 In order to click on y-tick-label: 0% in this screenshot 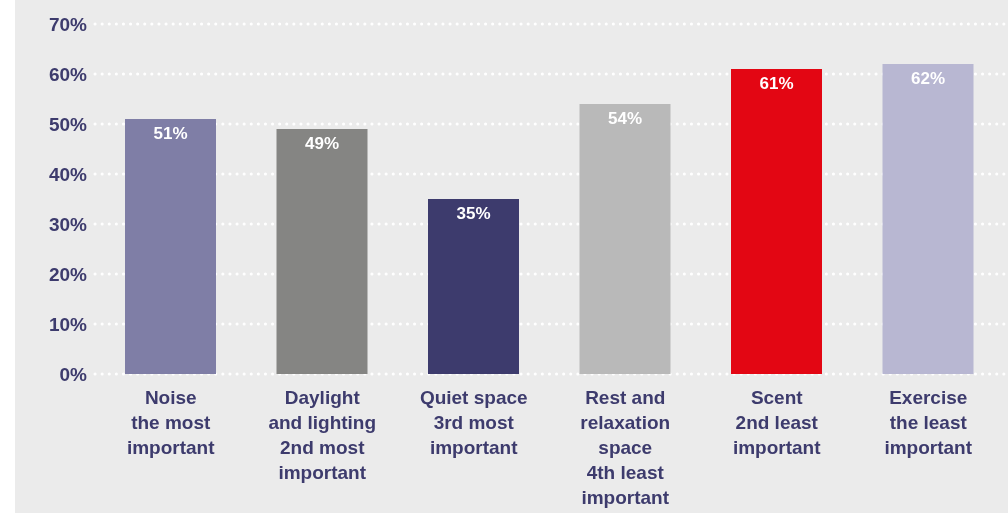, I will do `click(73, 374)`.